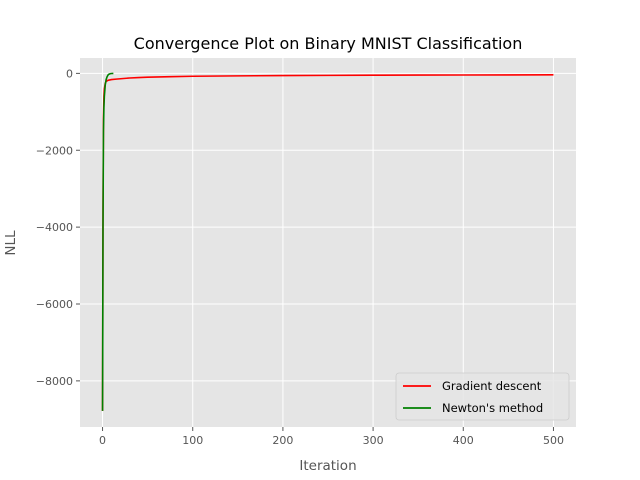  Describe the element at coordinates (54, 381) in the screenshot. I see `y-tick-label: −8000` at that location.